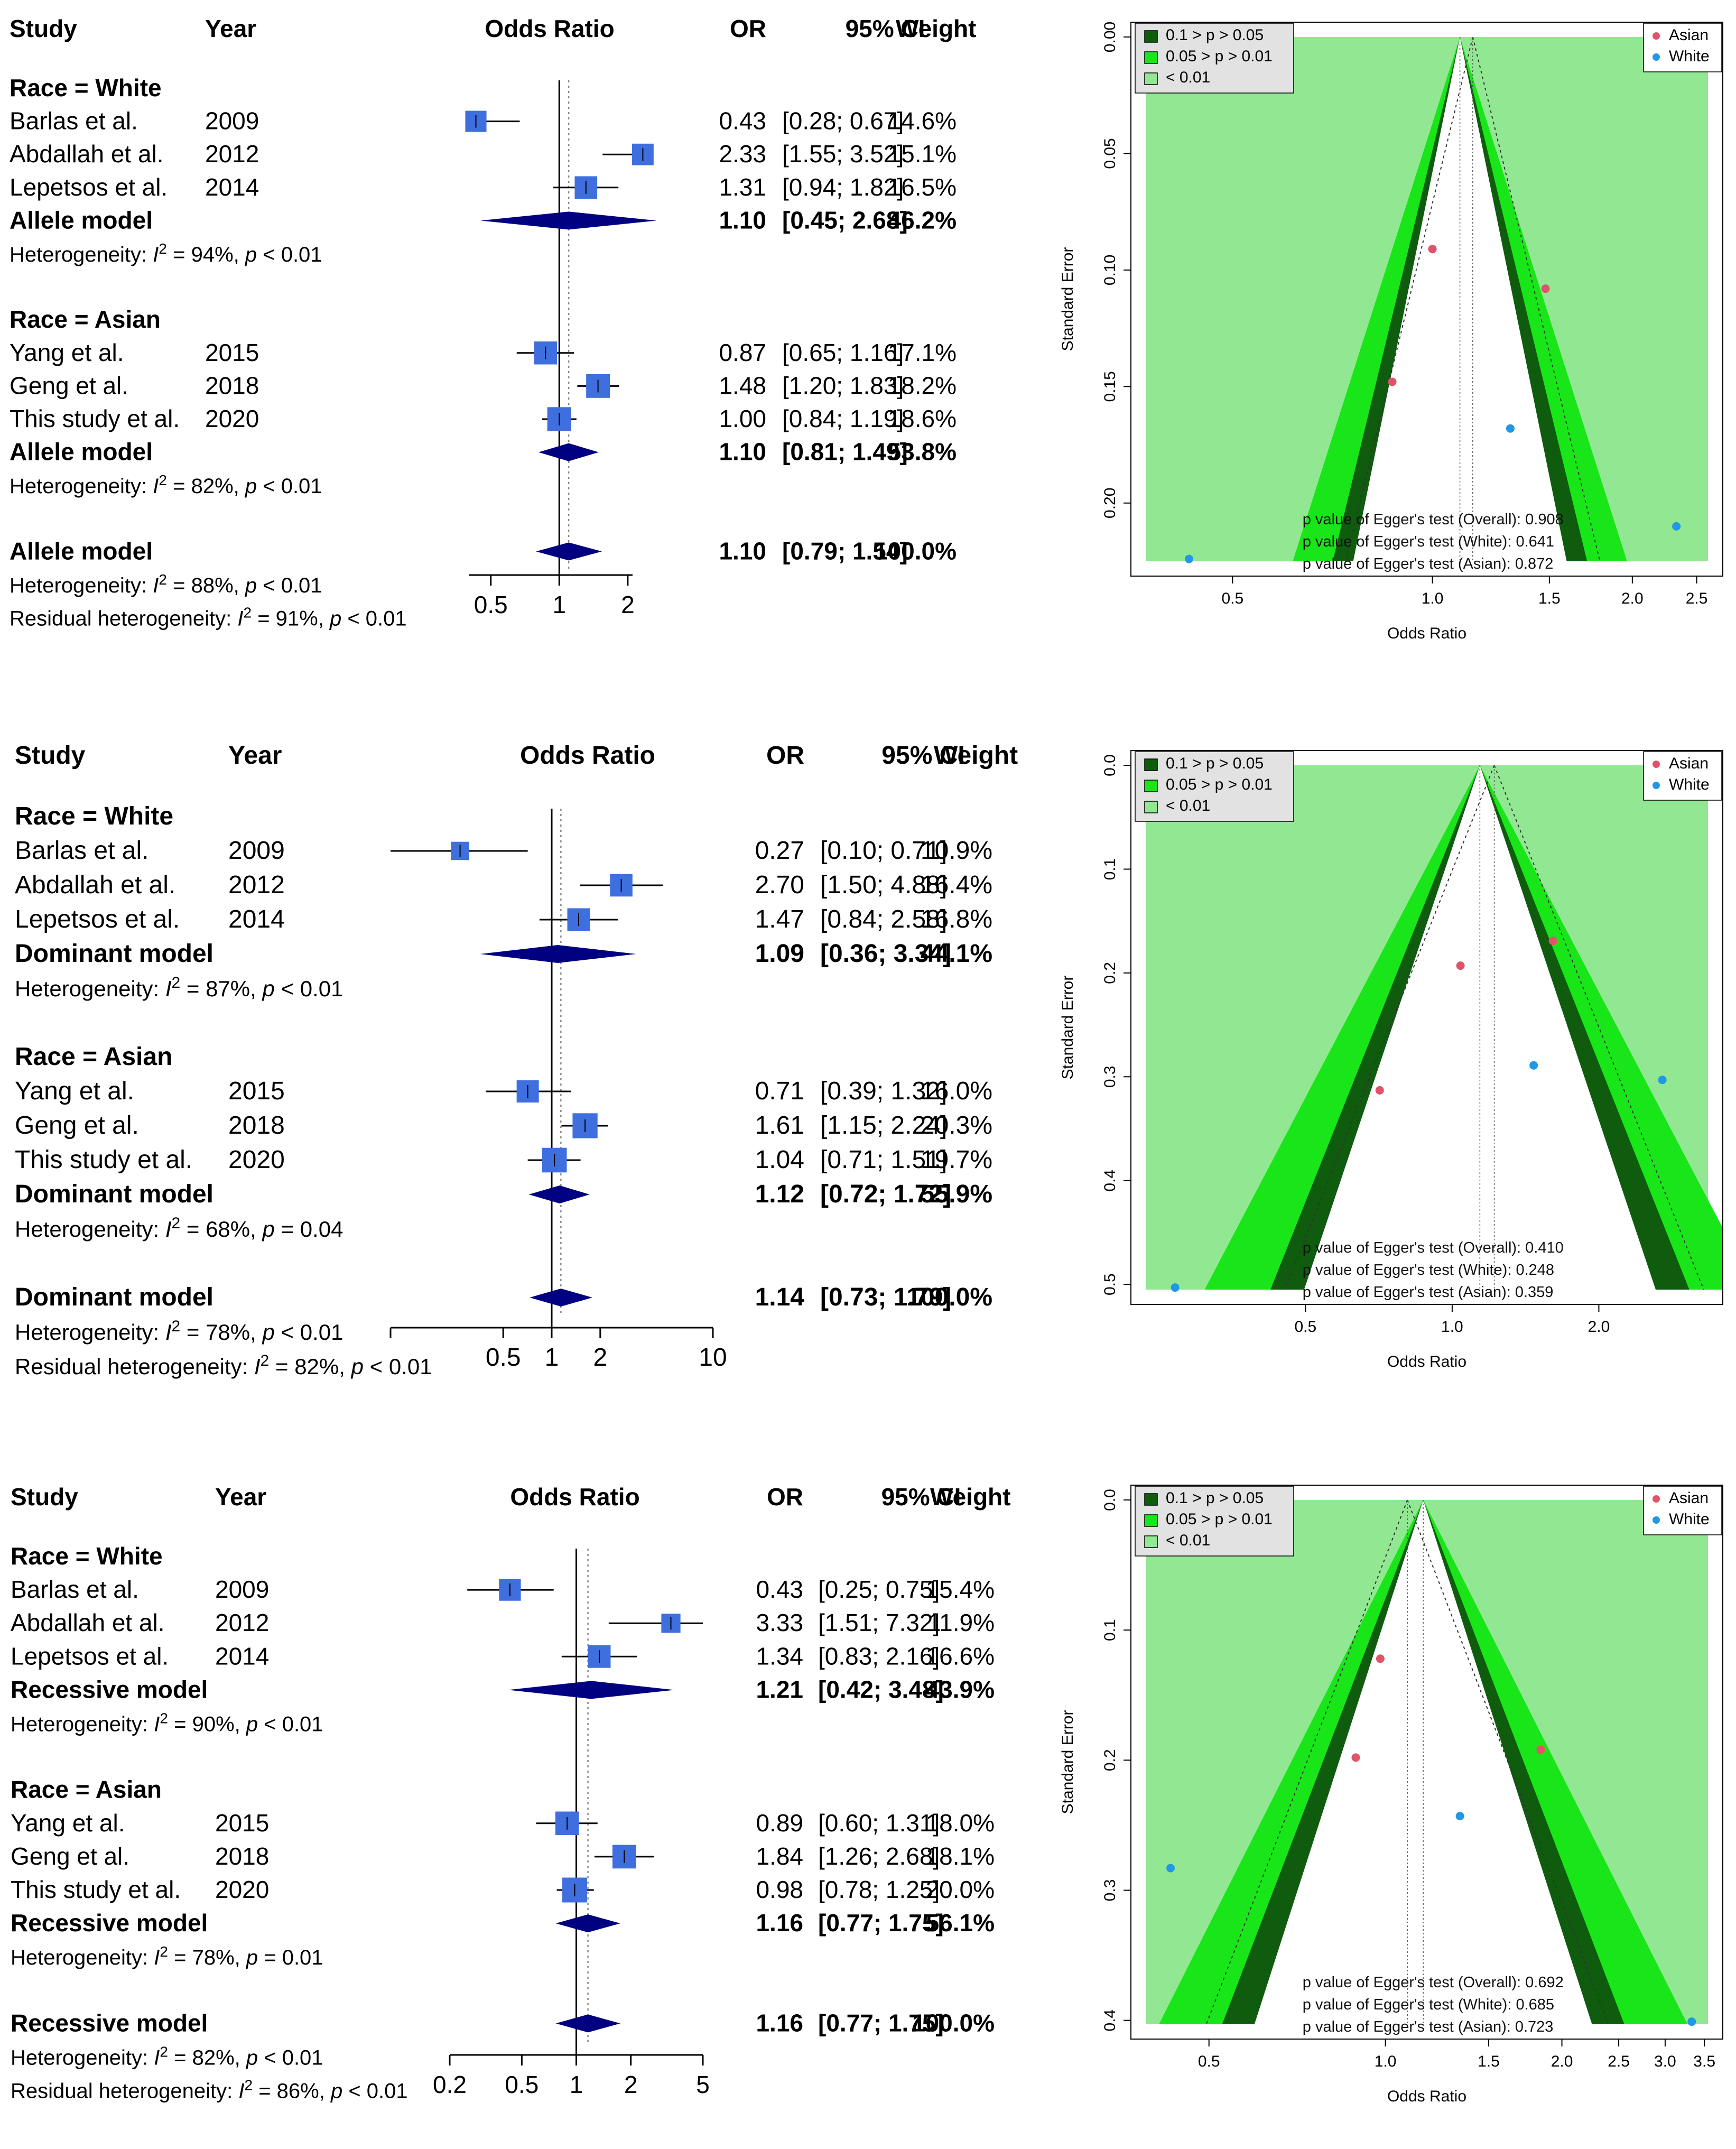 Image resolution: width=1736 pixels, height=2149 pixels. Describe the element at coordinates (103, 1160) in the screenshot. I see `study-name: This study et al.` at that location.